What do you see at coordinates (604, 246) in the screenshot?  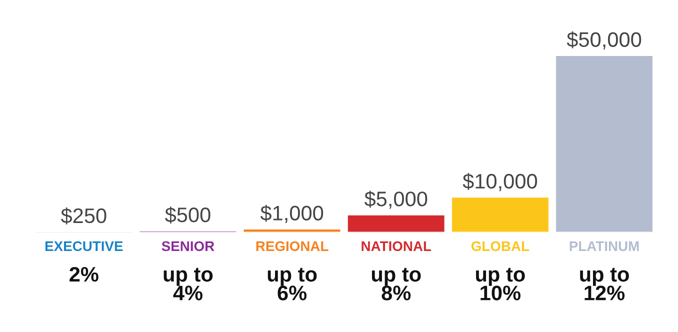 I see `x-tick-label: PLATINUM` at bounding box center [604, 246].